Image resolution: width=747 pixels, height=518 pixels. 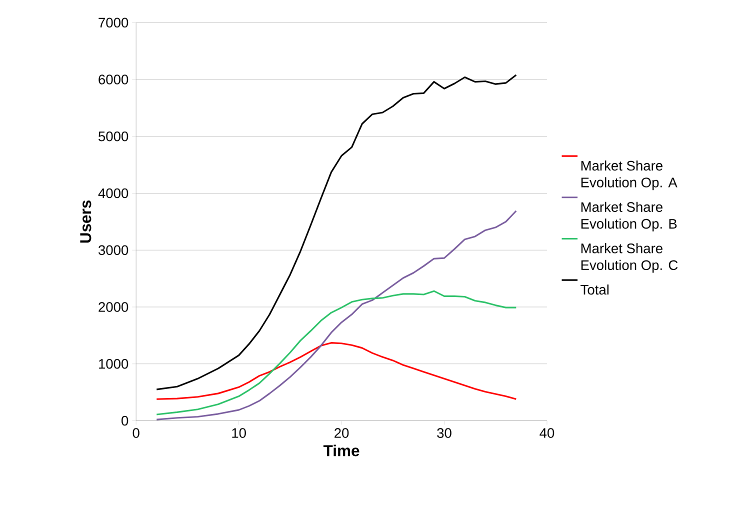 I want to click on y-tick-label: 0, so click(x=125, y=421).